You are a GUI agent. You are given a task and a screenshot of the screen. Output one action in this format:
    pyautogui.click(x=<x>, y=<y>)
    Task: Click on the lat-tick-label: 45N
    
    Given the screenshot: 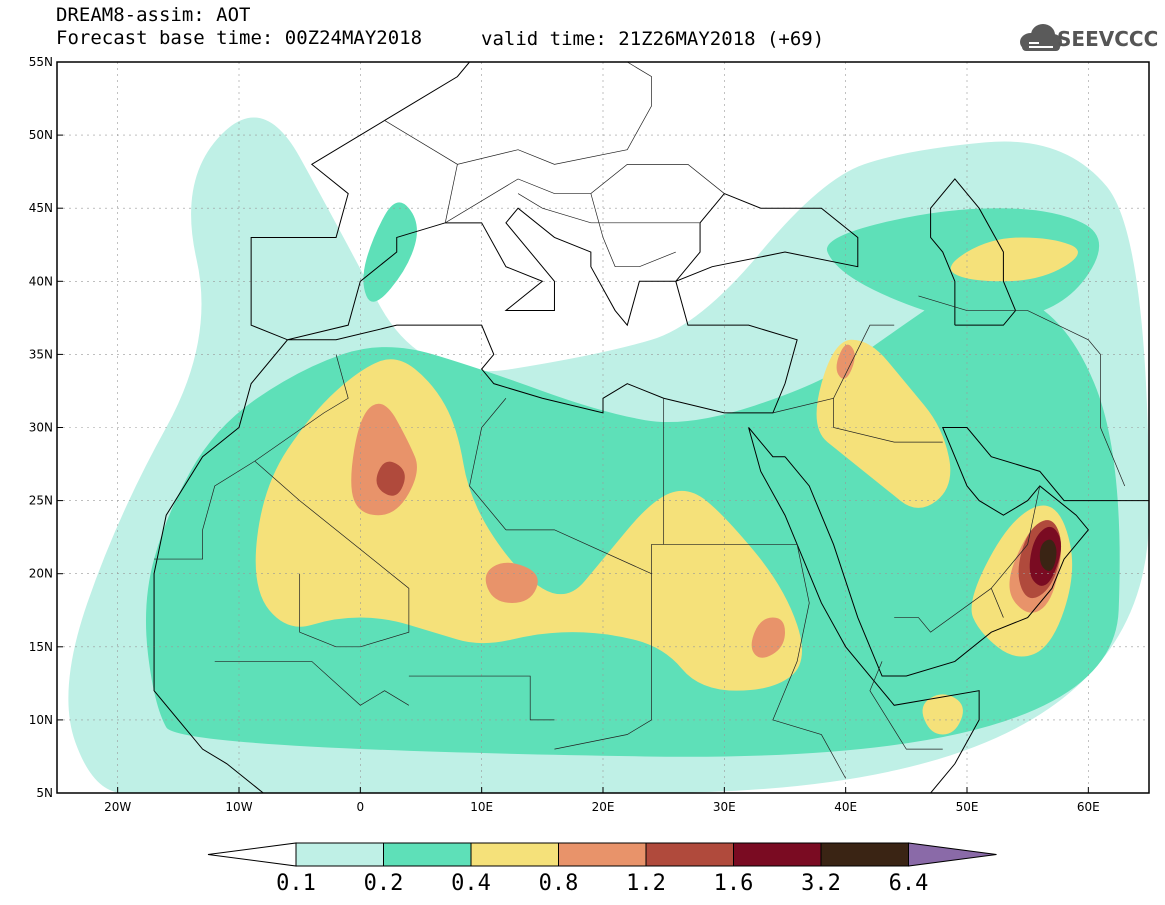 What is the action you would take?
    pyautogui.click(x=41, y=208)
    